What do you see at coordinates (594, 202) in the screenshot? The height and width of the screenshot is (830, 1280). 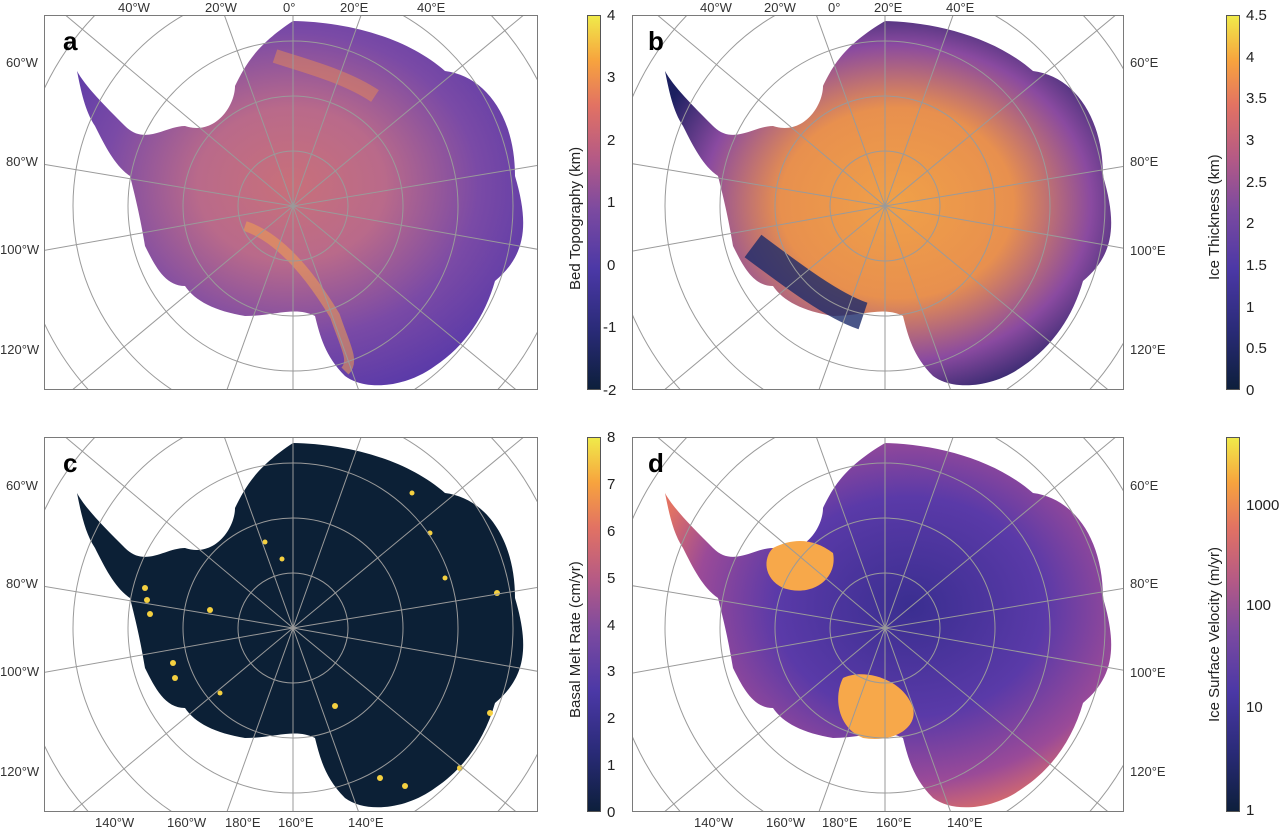 I see `colorbar-bed-topography` at bounding box center [594, 202].